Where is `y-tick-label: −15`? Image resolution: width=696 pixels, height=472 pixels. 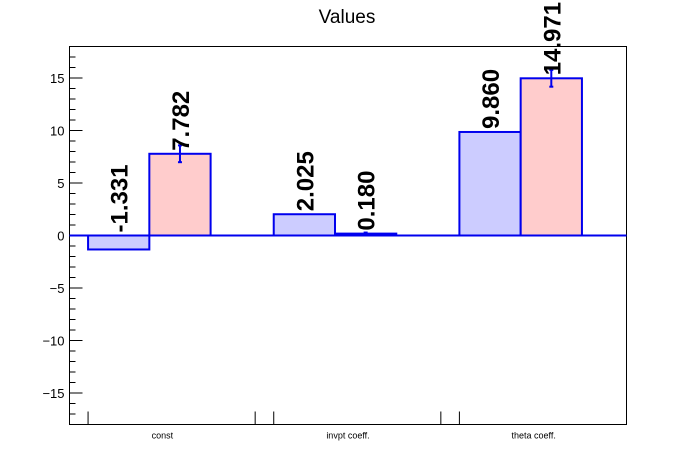
y-tick-label: −15 is located at coordinates (53, 393).